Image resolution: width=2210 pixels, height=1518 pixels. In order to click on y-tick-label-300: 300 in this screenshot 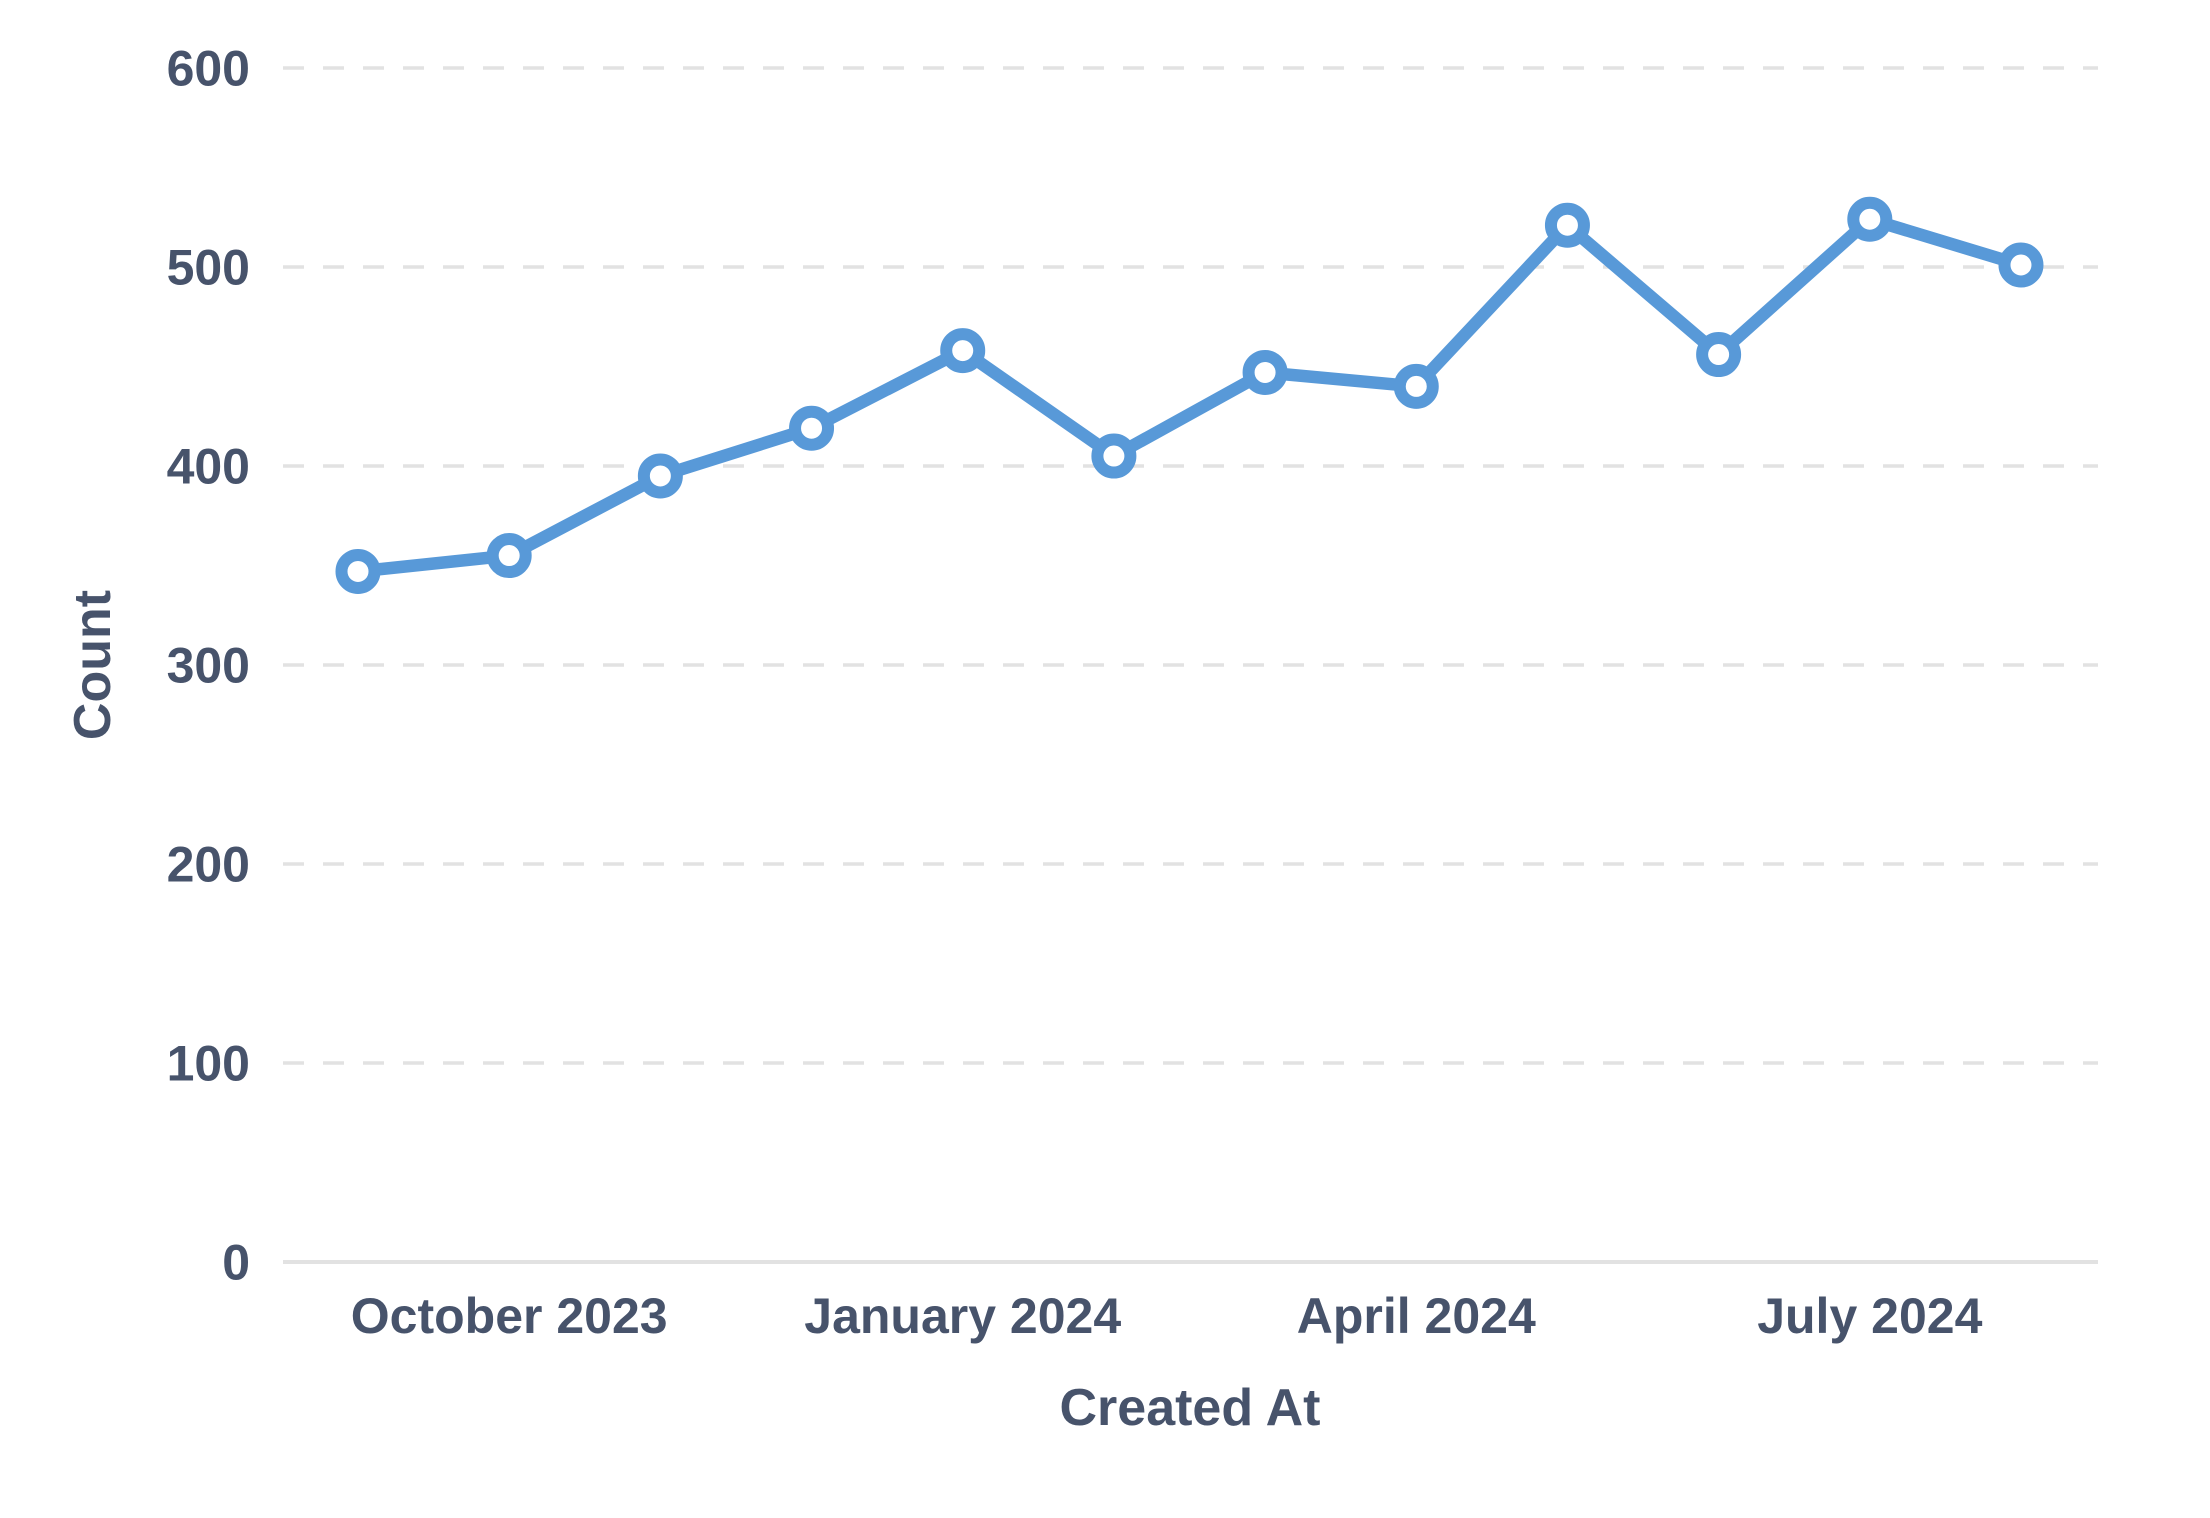, I will do `click(208, 666)`.